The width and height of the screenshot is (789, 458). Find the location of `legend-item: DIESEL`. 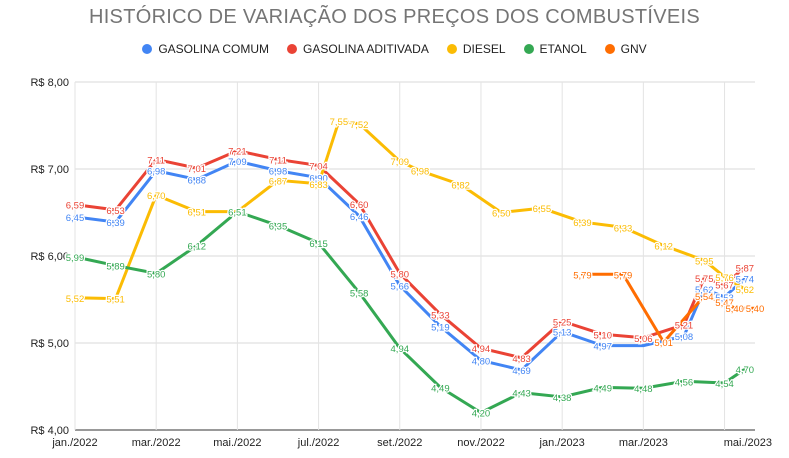

legend-item: DIESEL is located at coordinates (476, 49).